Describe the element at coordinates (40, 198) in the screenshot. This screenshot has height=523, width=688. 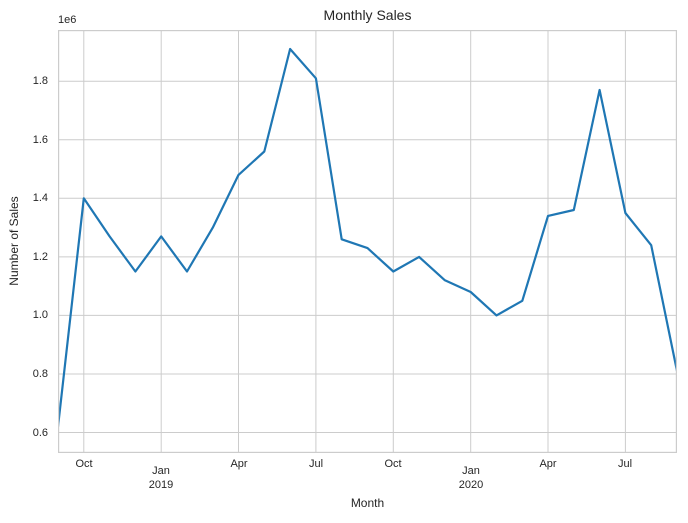
I see `y-tick-label: 1.4` at that location.